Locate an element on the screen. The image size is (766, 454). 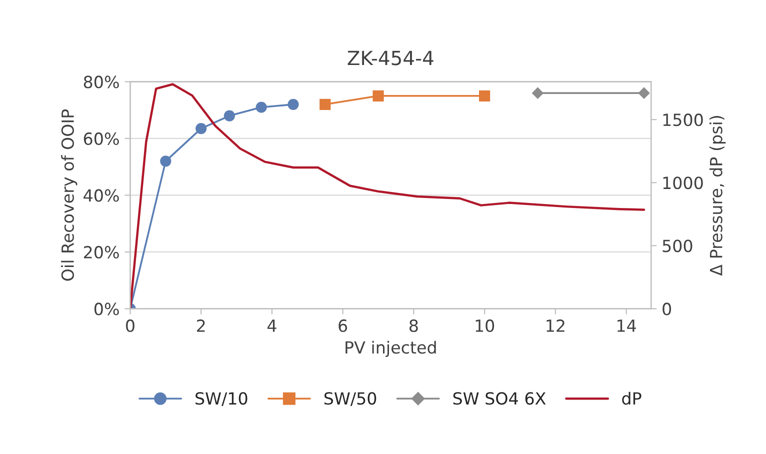
chart-title: ZK-454-4 is located at coordinates (391, 58).